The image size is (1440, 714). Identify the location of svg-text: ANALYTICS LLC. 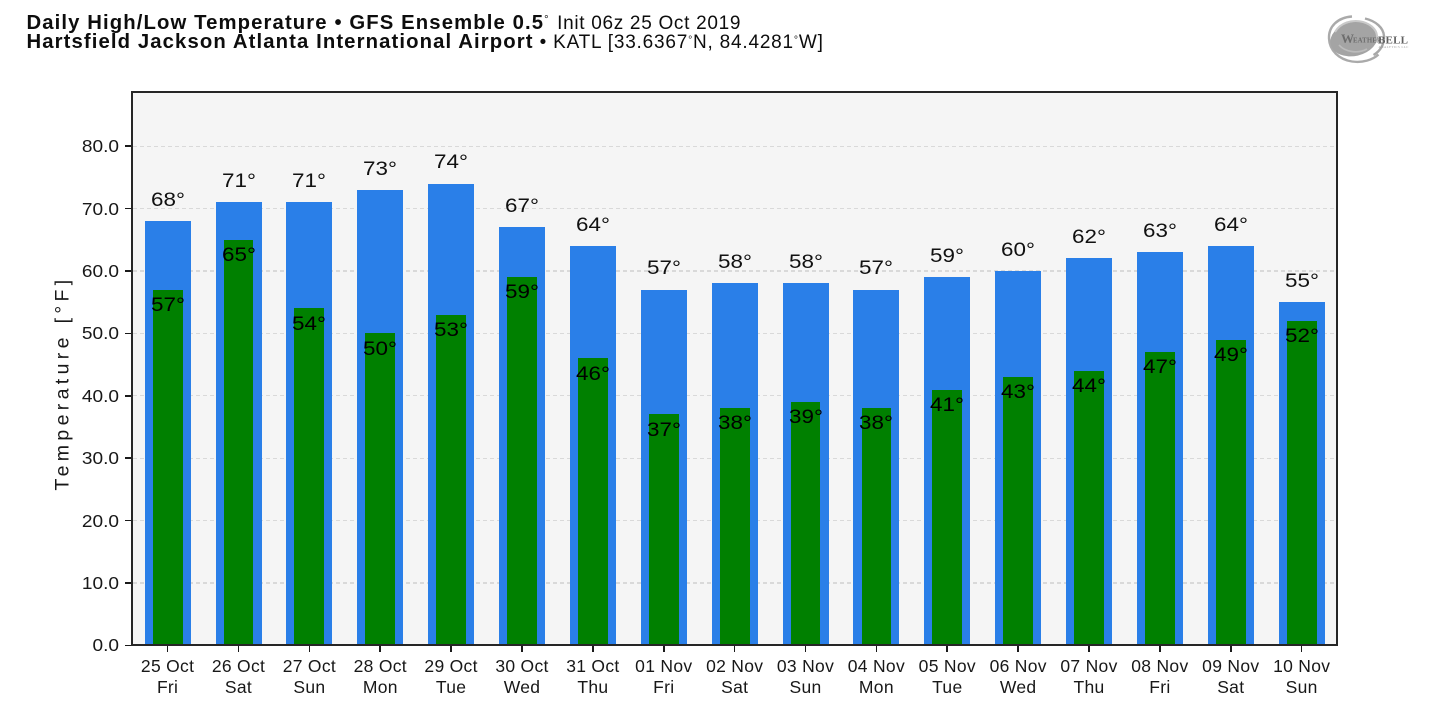
(1394, 47).